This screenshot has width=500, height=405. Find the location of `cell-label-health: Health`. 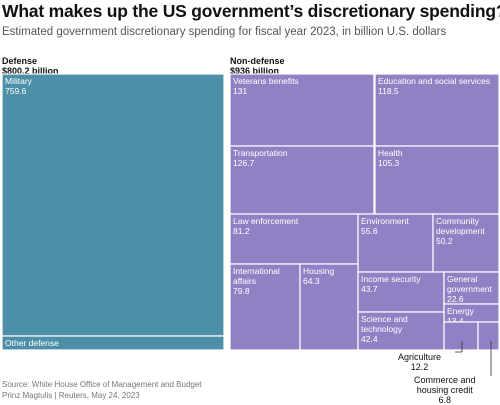

cell-label-health: Health is located at coordinates (390, 153).